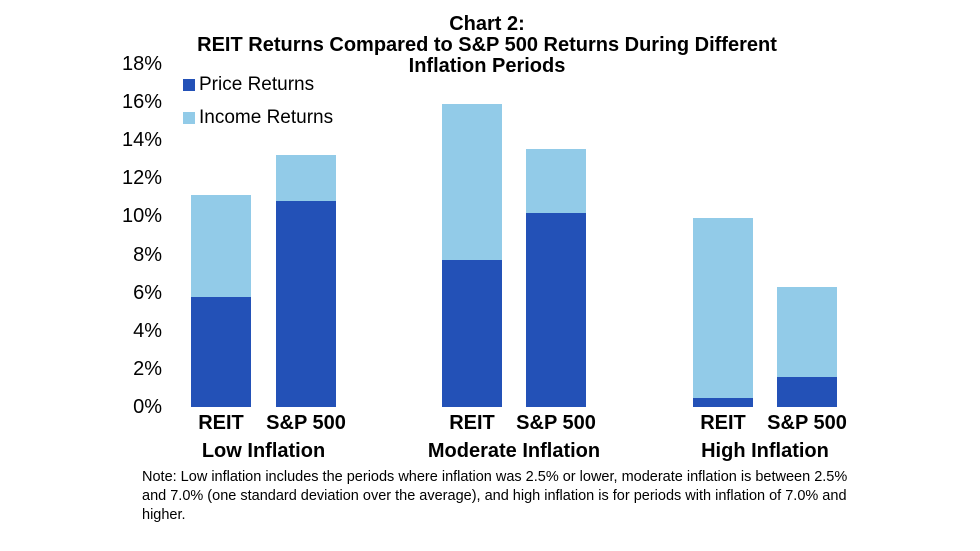 The height and width of the screenshot is (551, 980). I want to click on bar-income-segment-moderate-inflation-reit, so click(472, 182).